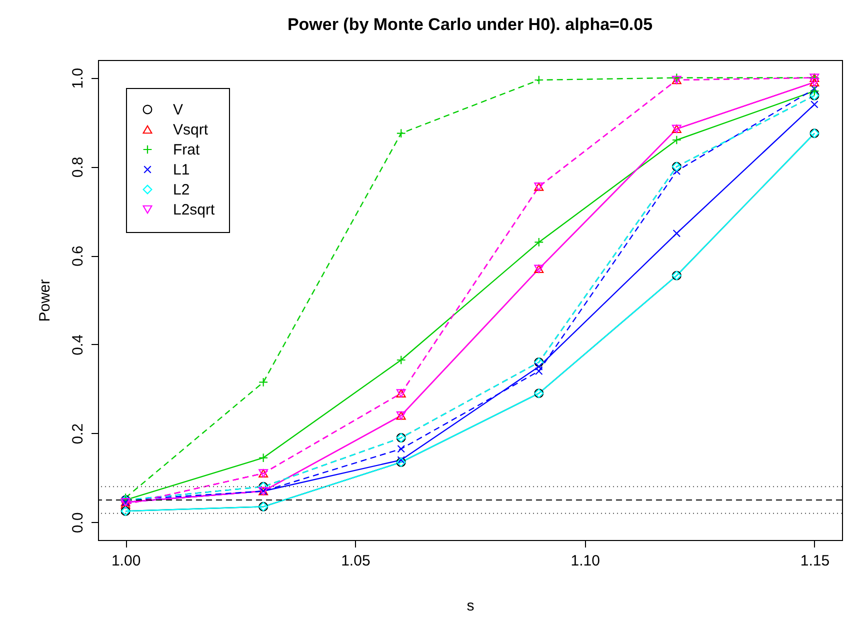 Image resolution: width=845 pixels, height=634 pixels. What do you see at coordinates (815, 561) in the screenshot?
I see `x-tick-label: 1.15` at bounding box center [815, 561].